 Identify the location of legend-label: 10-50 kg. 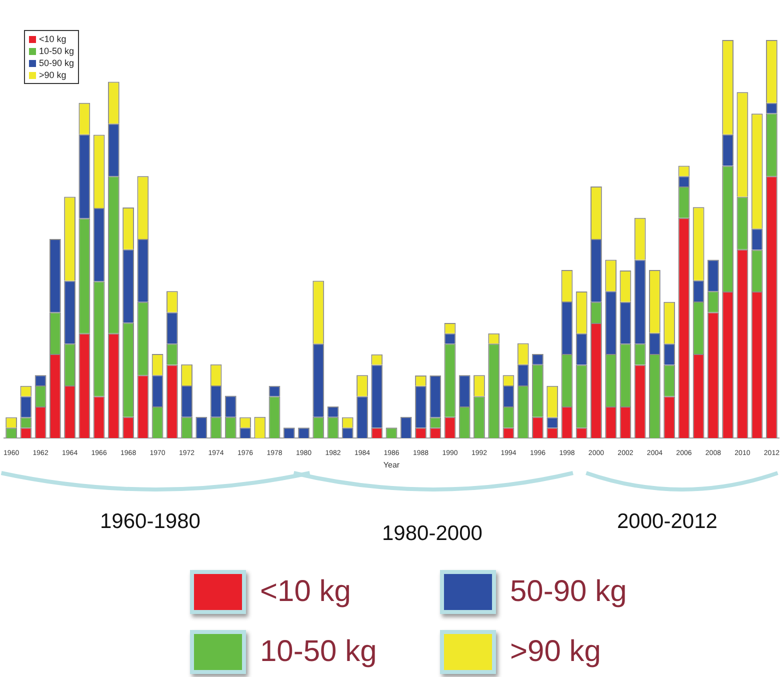
(56, 51).